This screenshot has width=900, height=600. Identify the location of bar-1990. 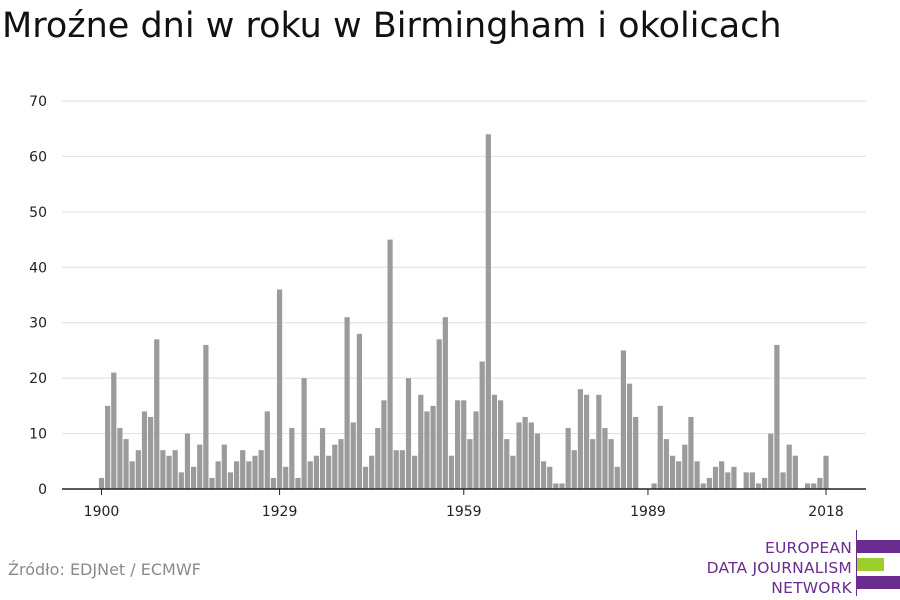
(654, 486).